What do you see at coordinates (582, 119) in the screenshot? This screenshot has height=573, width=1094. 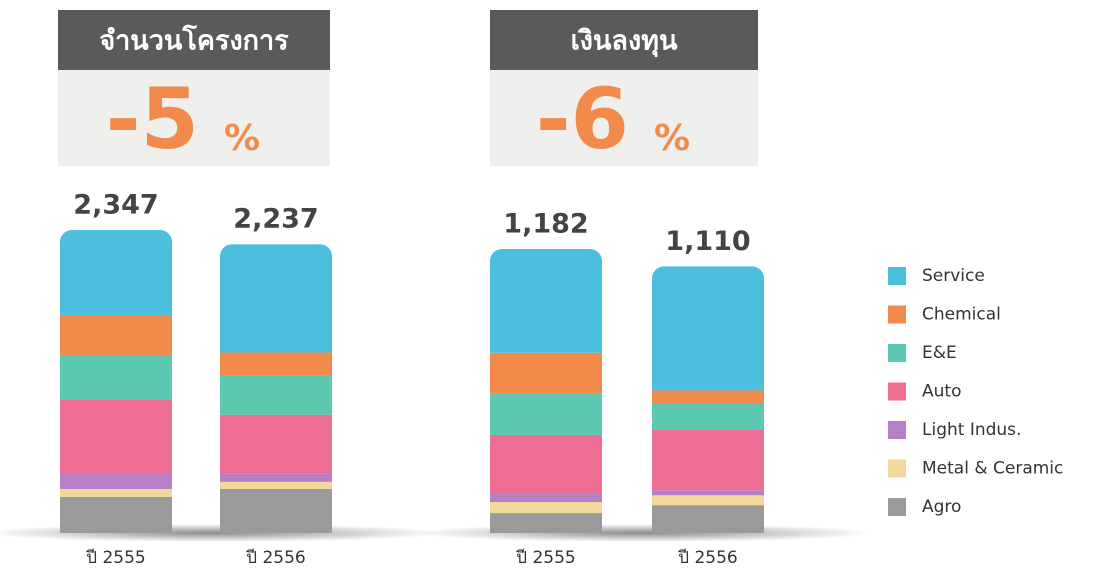 I see `change-value: -6` at bounding box center [582, 119].